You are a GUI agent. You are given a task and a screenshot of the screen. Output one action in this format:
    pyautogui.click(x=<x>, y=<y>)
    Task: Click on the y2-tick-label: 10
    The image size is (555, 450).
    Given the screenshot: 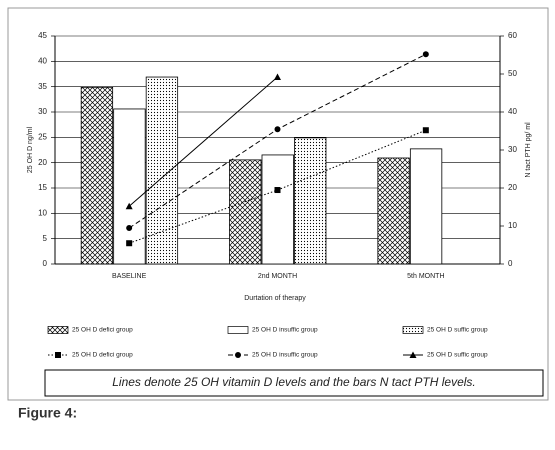 What is the action you would take?
    pyautogui.click(x=512, y=225)
    